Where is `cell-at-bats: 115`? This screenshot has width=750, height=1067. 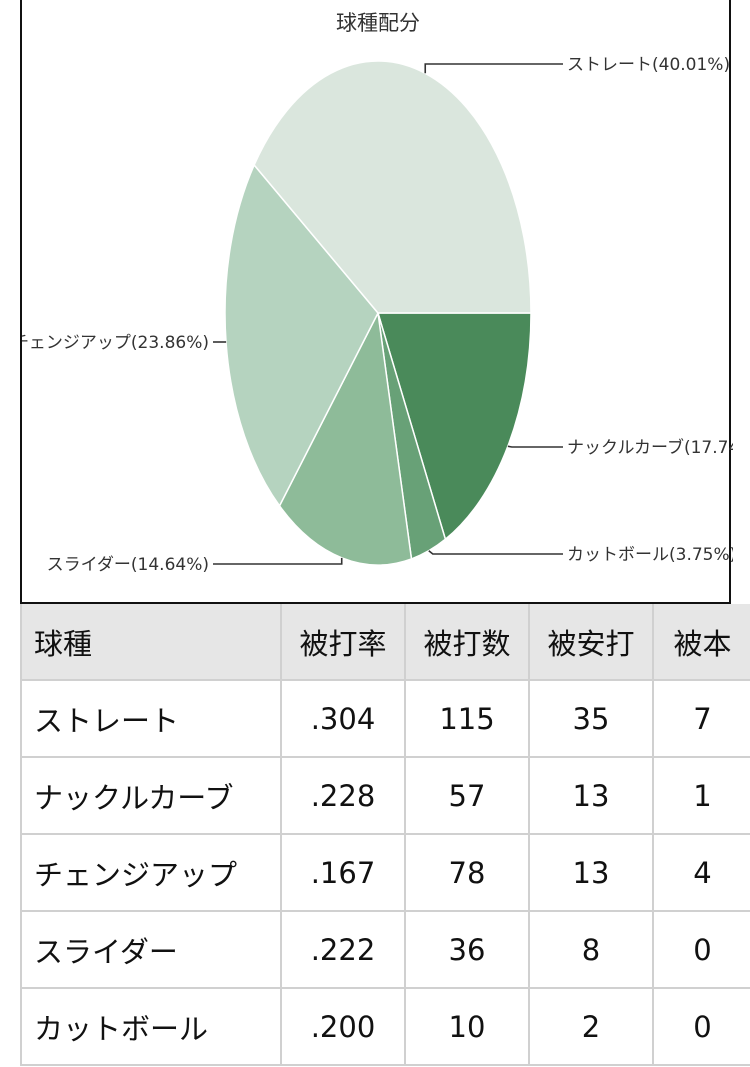 cell-at-bats: 115 is located at coordinates (467, 719).